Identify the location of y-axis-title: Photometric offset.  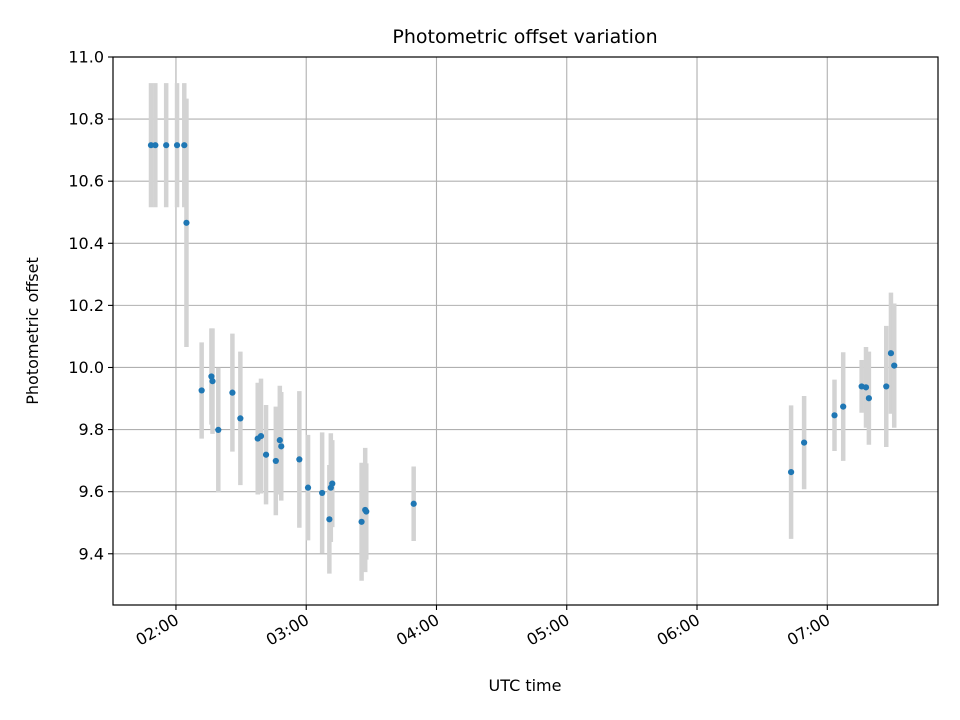
(32, 331).